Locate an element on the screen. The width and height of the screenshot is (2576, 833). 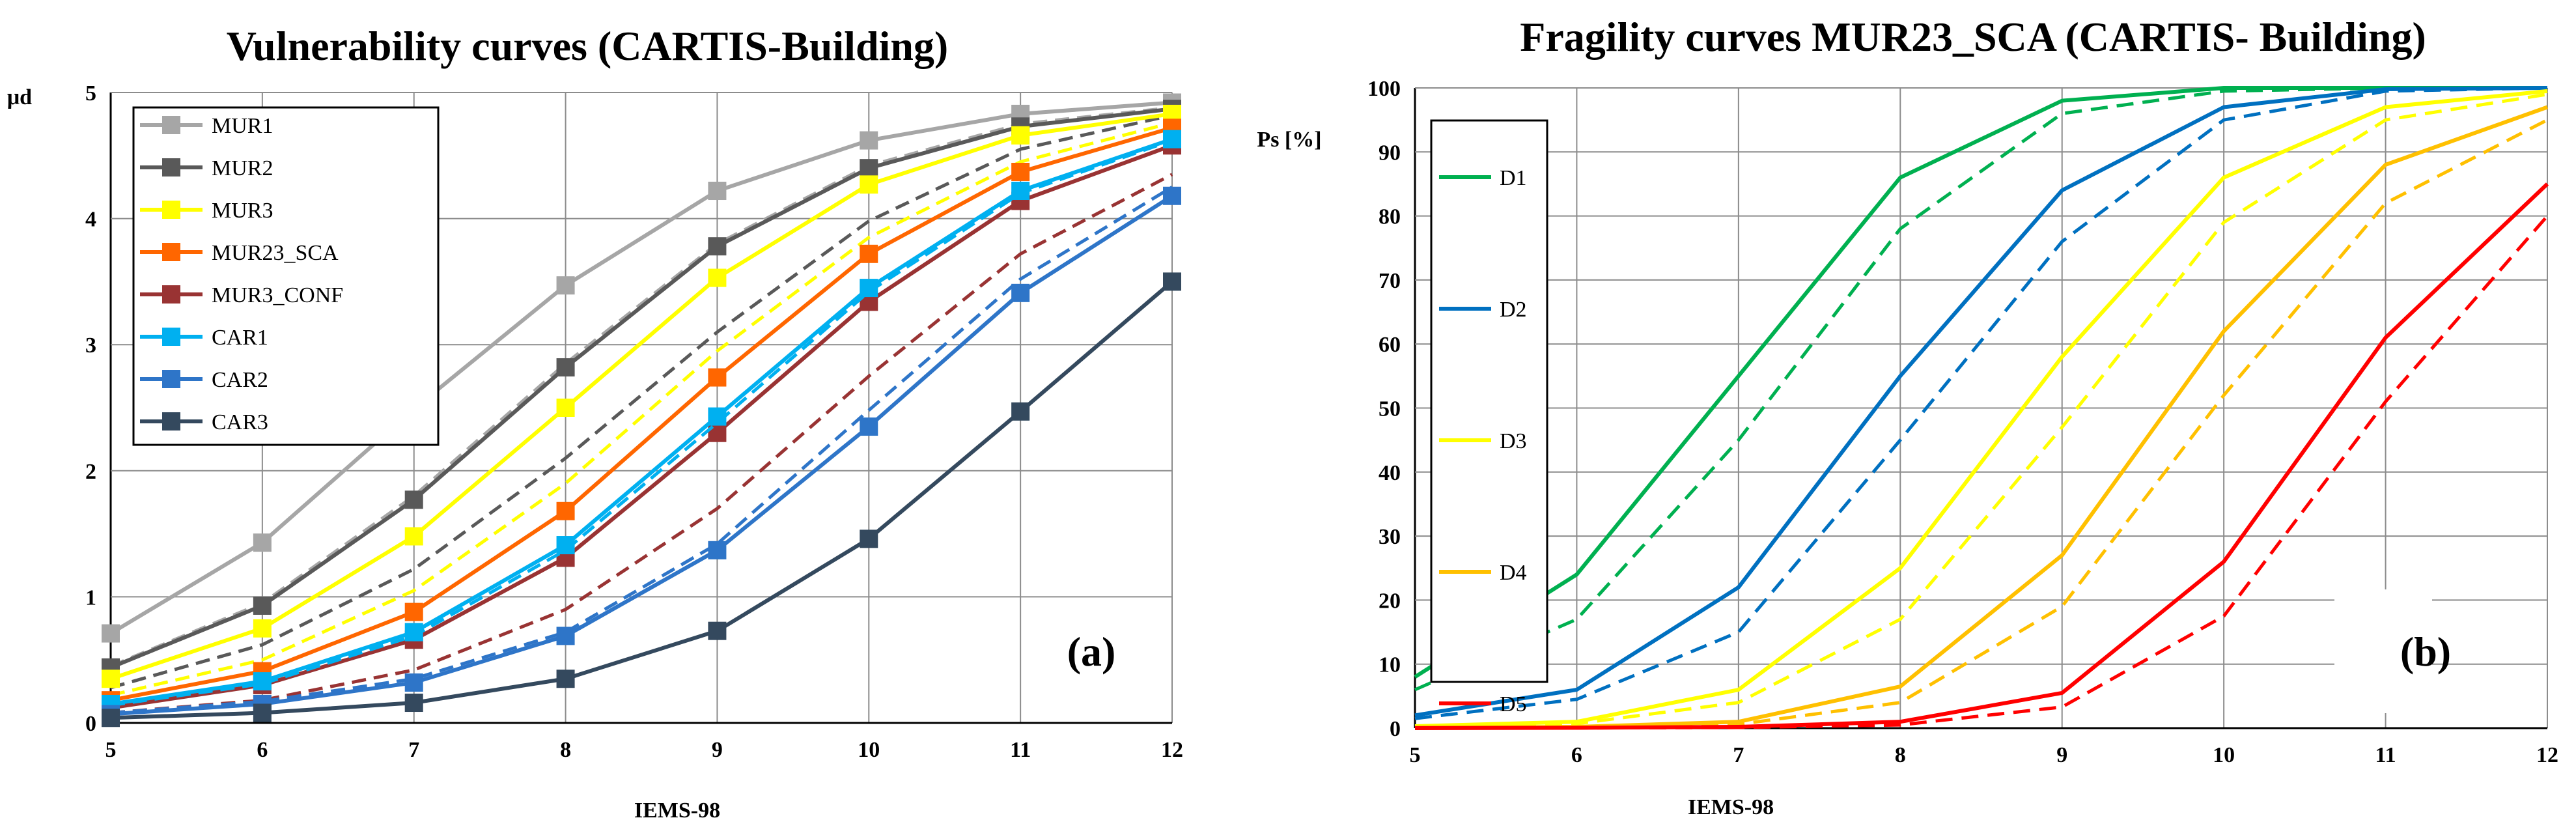
fragility-y-tick-label: 50 is located at coordinates (1390, 409).